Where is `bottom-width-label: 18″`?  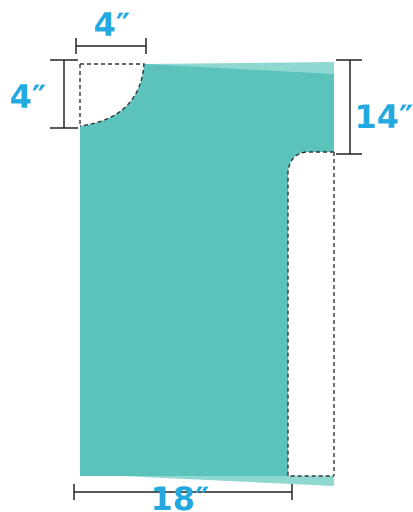
bottom-width-label: 18″ is located at coordinates (180, 496).